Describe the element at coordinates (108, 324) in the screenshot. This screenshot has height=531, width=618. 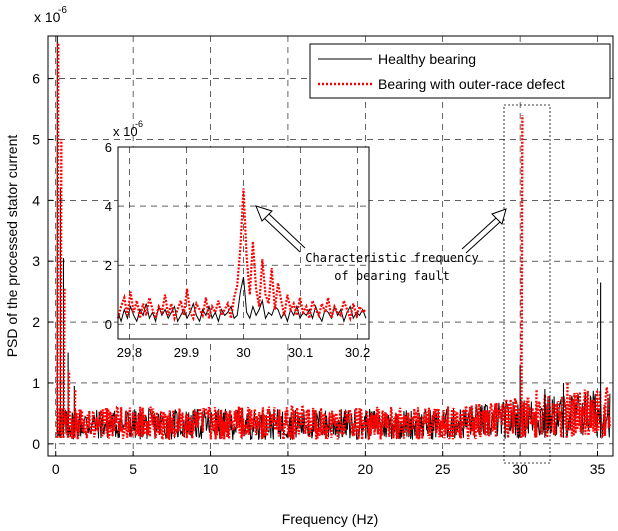
I see `inset-y-tick-label: 0` at that location.